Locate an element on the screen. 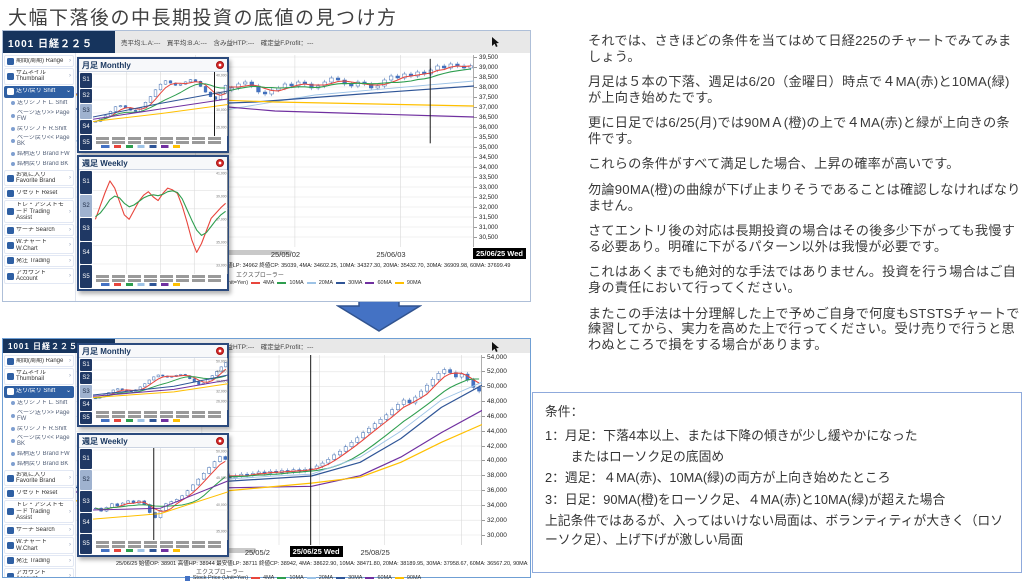 This screenshot has width=1024, height=581. svg-text: 45,000 is located at coordinates (221, 478).